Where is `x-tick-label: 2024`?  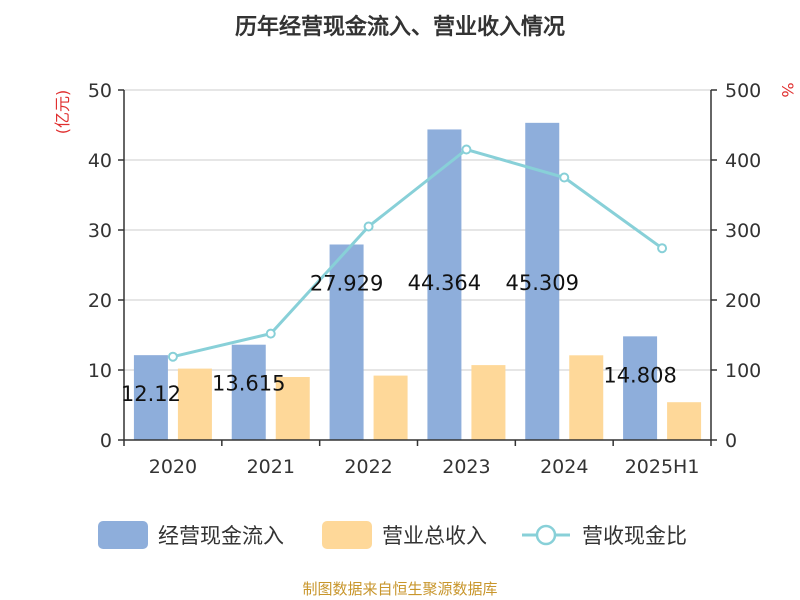
x-tick-label: 2024 is located at coordinates (564, 467).